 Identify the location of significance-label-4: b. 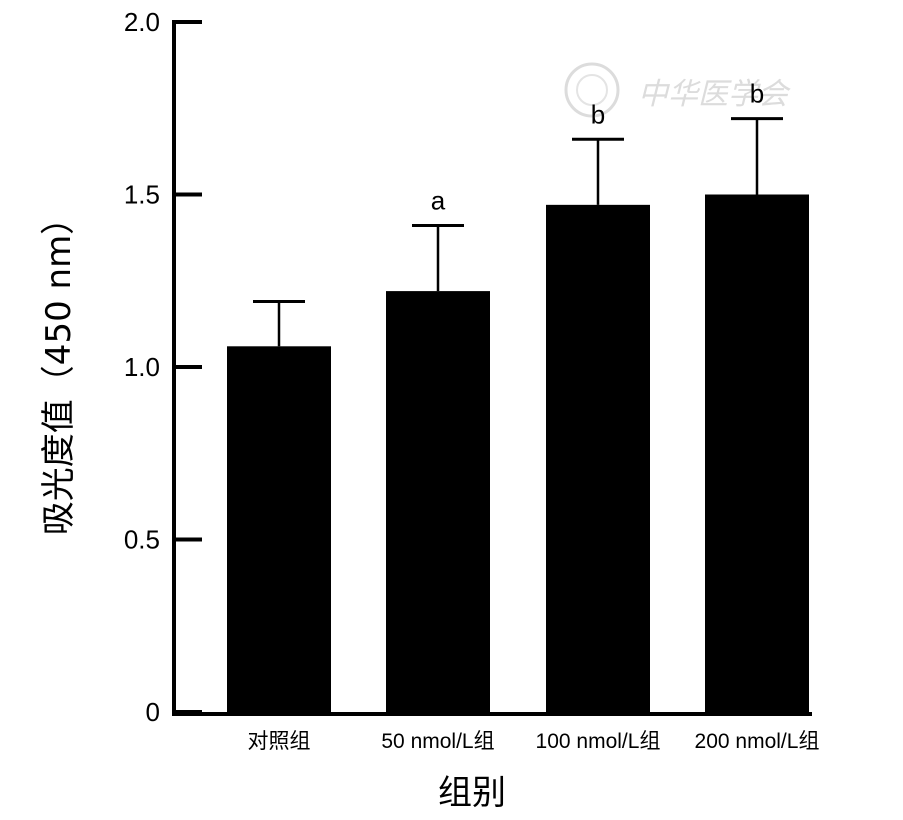
(757, 94).